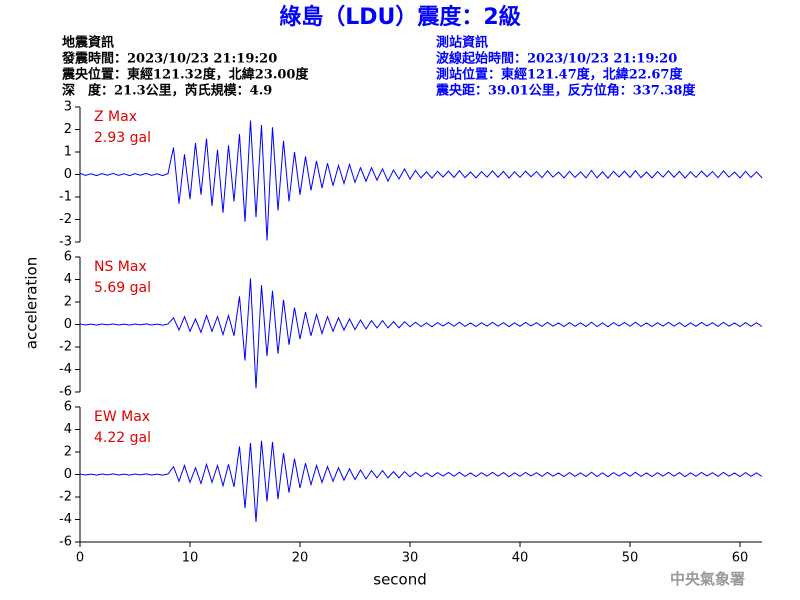  What do you see at coordinates (707, 579) in the screenshot?
I see `footer: 中央氣象署` at bounding box center [707, 579].